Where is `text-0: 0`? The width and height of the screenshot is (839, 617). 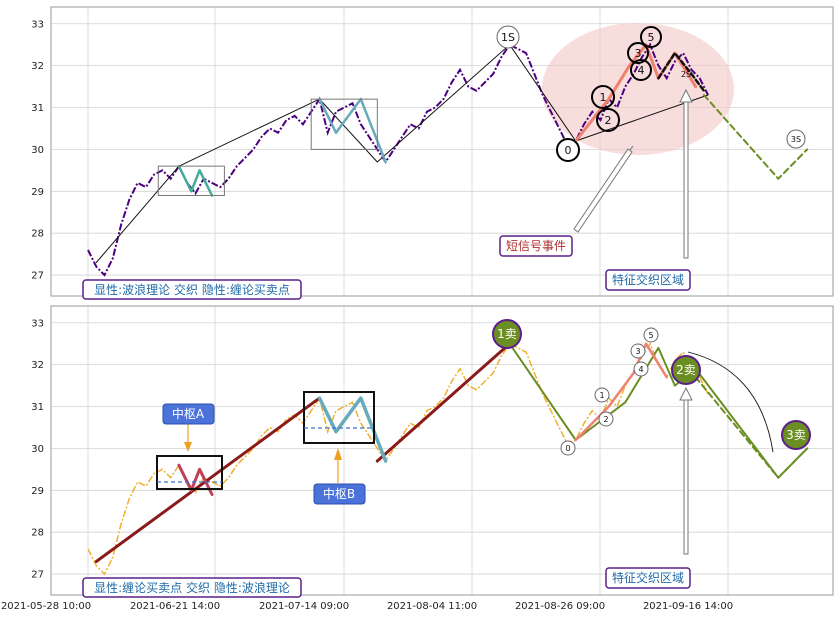 text-0: 0 is located at coordinates (568, 150).